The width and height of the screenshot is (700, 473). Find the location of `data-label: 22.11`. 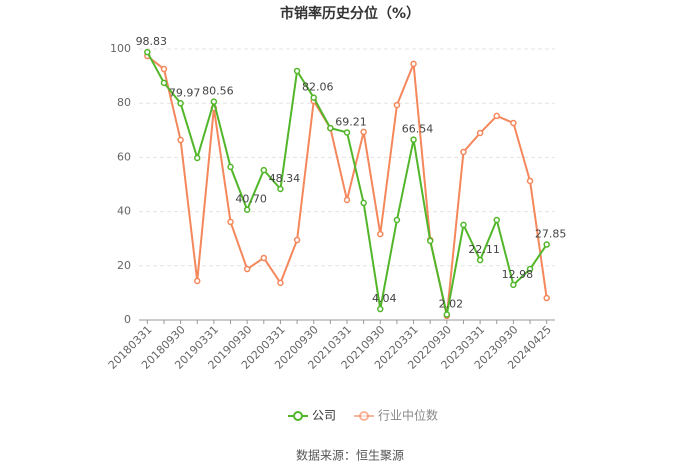

data-label: 22.11 is located at coordinates (484, 249).